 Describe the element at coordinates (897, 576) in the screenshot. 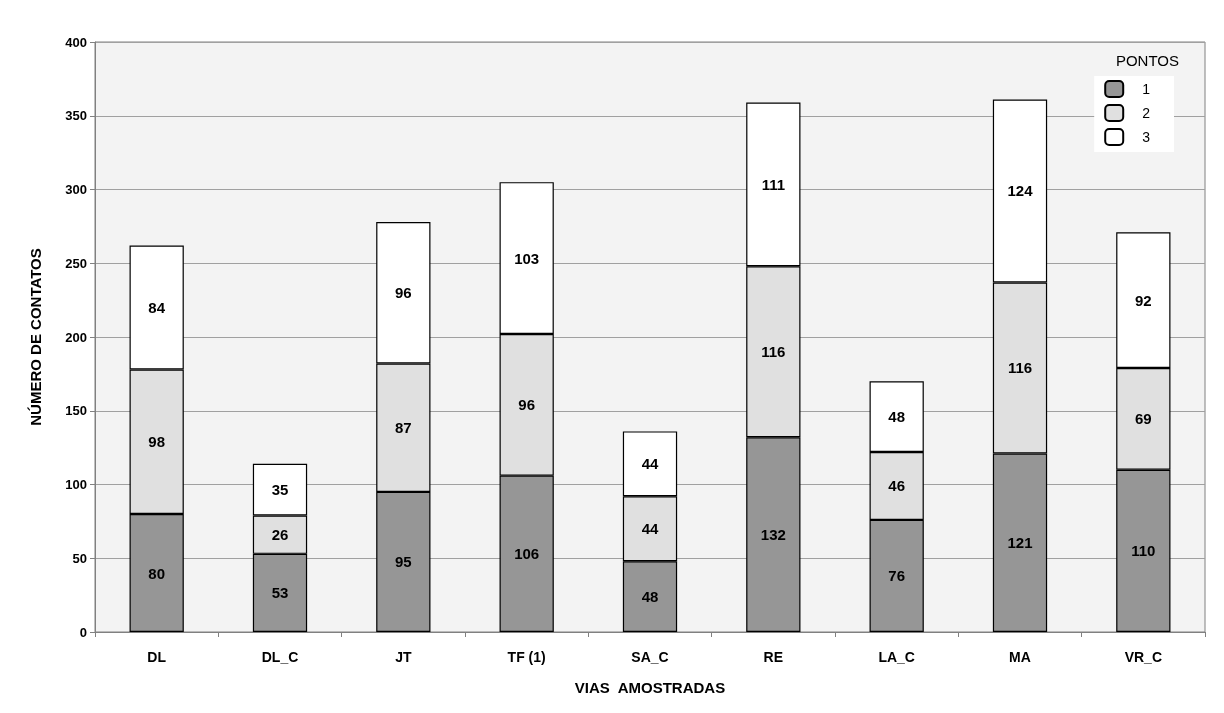

I see `data-label: 76` at that location.